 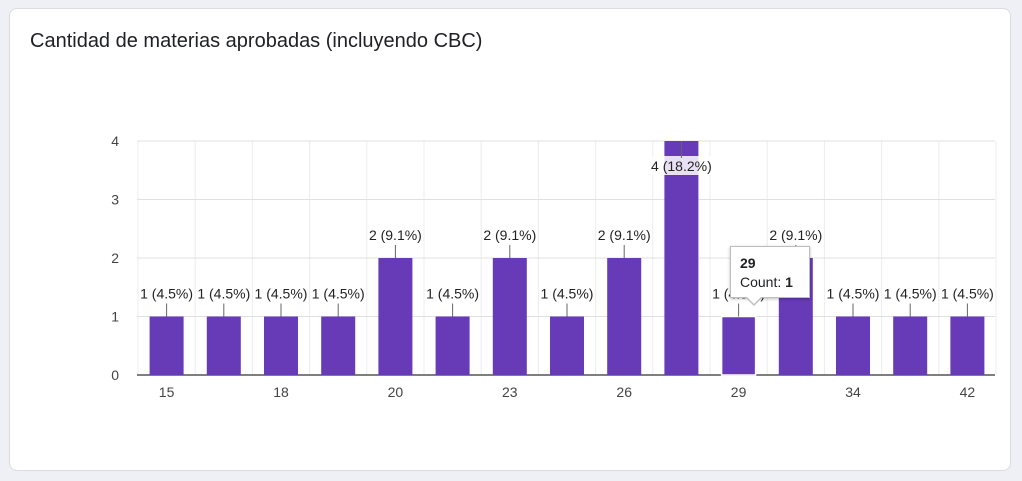 I want to click on y-tick-label: 4, so click(x=115, y=141).